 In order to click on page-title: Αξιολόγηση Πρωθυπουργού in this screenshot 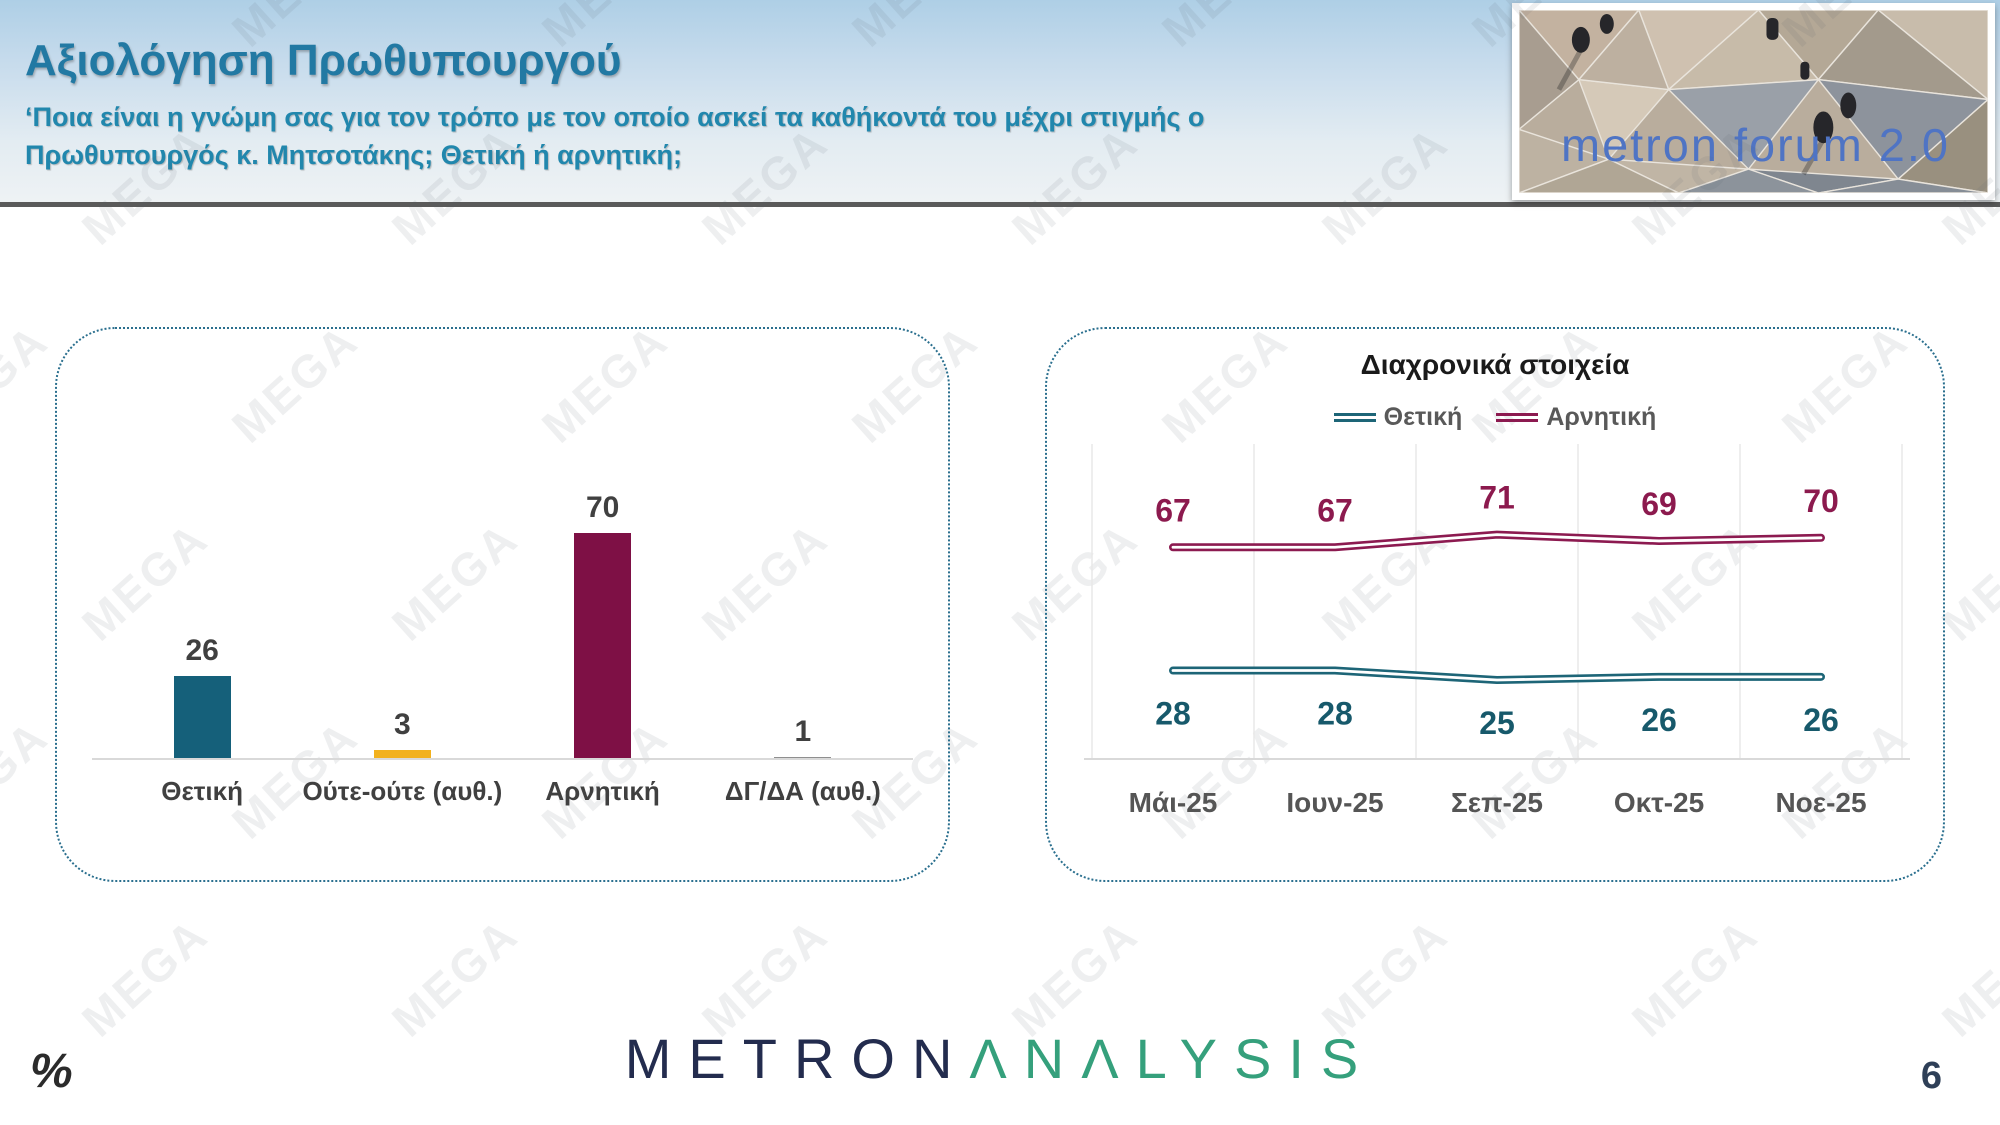, I will do `click(323, 60)`.